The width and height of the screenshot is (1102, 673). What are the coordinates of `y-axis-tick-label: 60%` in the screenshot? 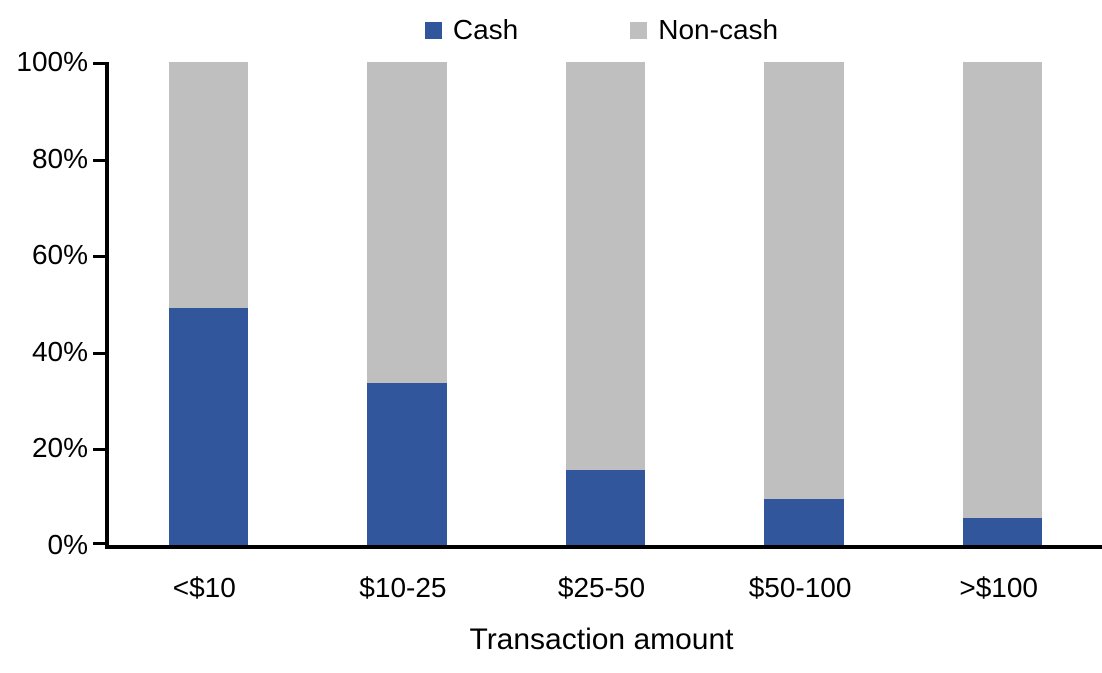 It's located at (59, 255).